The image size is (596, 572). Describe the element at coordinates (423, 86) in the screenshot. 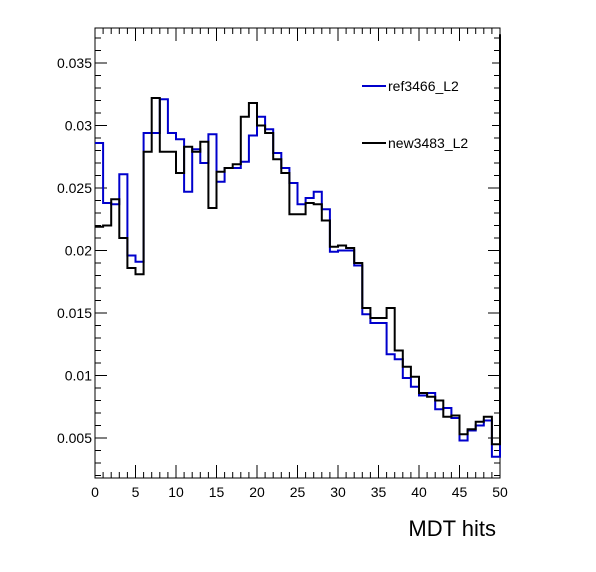

I see `legend-label-ref: ref3466_L2` at that location.